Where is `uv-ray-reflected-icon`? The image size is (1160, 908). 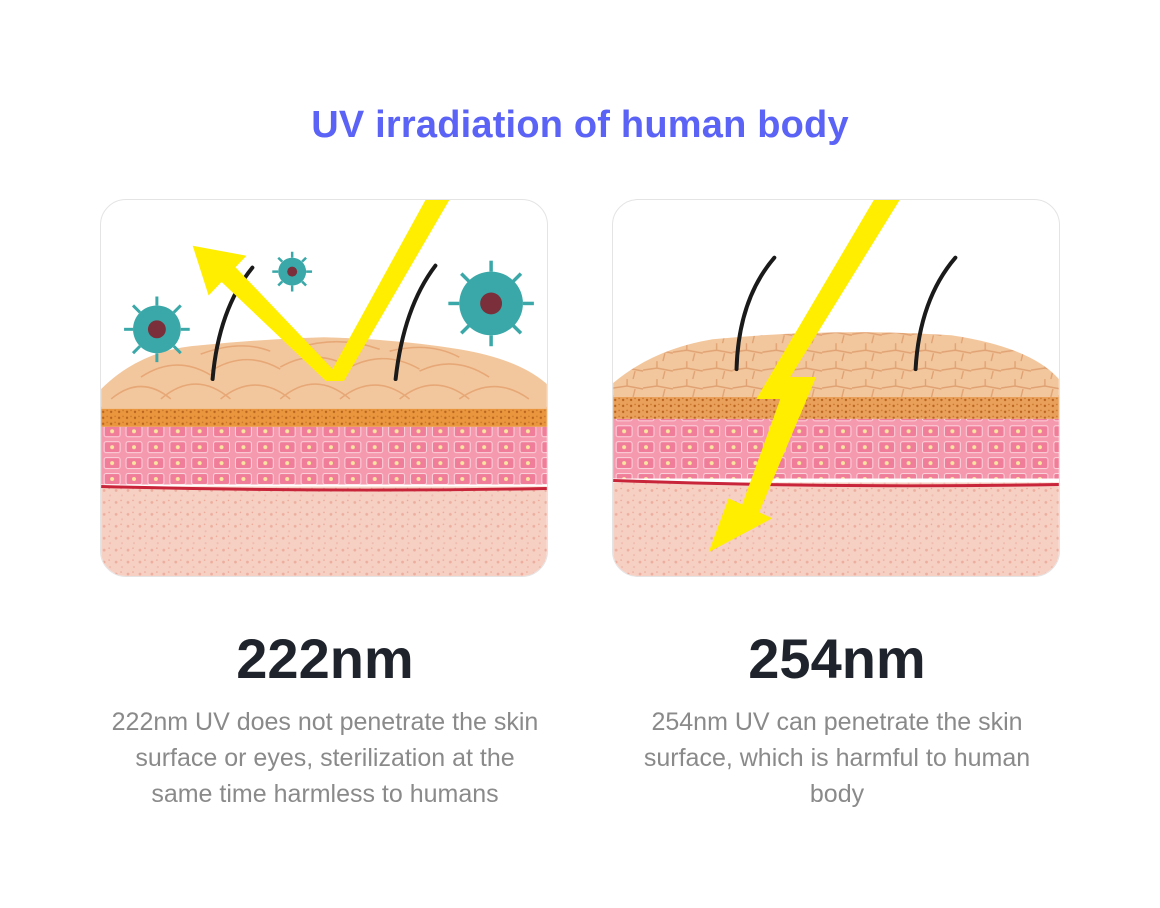 uv-ray-reflected-icon is located at coordinates (321, 291).